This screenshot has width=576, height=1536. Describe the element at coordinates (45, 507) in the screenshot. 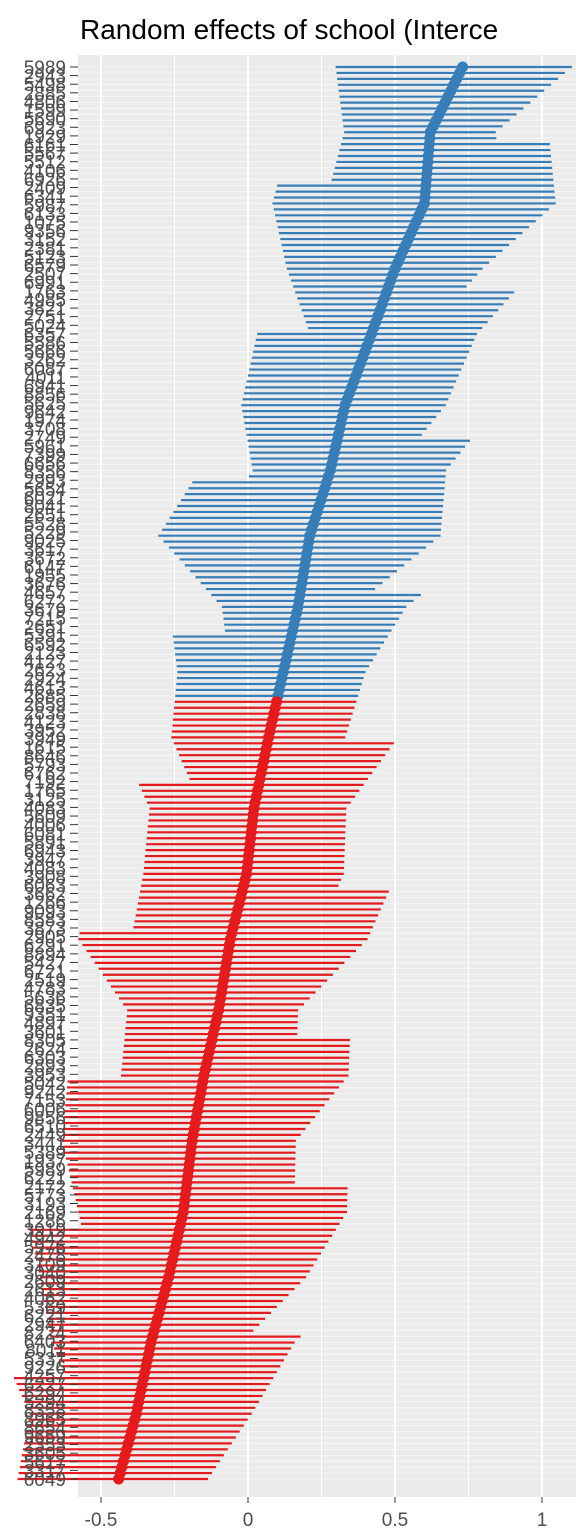

I see `y-tick-label: 8041` at that location.